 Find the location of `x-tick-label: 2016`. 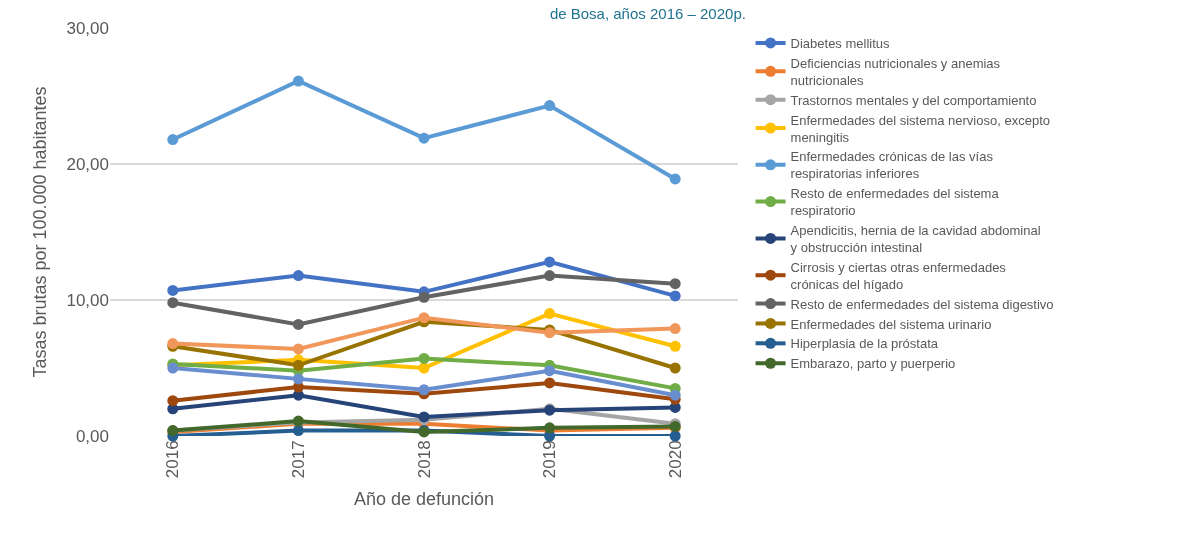

x-tick-label: 2016 is located at coordinates (173, 459).